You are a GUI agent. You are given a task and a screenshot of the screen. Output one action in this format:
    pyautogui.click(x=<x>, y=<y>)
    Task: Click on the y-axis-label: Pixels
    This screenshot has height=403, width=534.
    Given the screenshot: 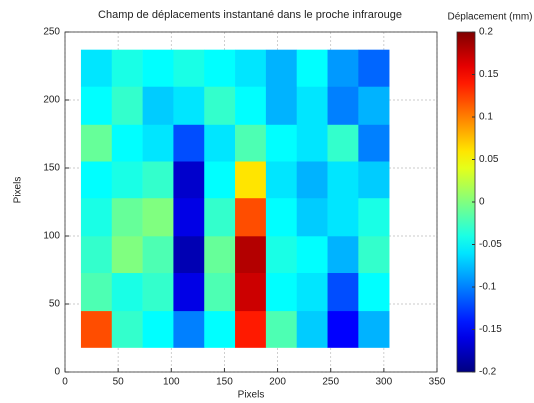 What is the action you would take?
    pyautogui.click(x=18, y=190)
    